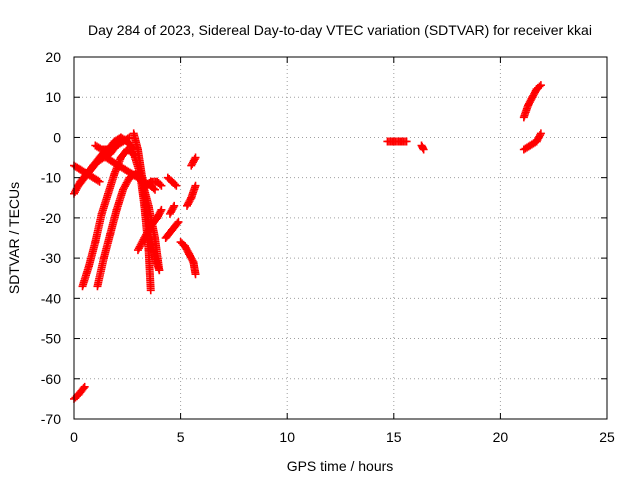 Image resolution: width=640 pixels, height=480 pixels. Describe the element at coordinates (53, 97) in the screenshot. I see `y-tick-label: 10` at that location.